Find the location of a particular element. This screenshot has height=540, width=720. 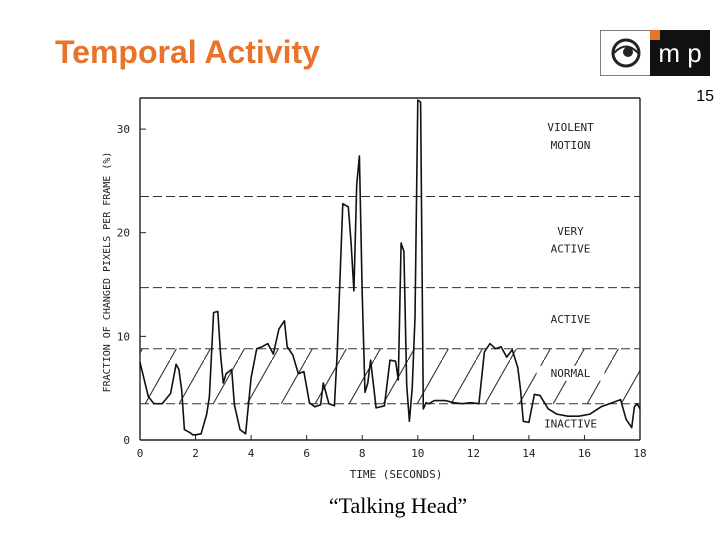

page-number: 15 is located at coordinates (705, 96).